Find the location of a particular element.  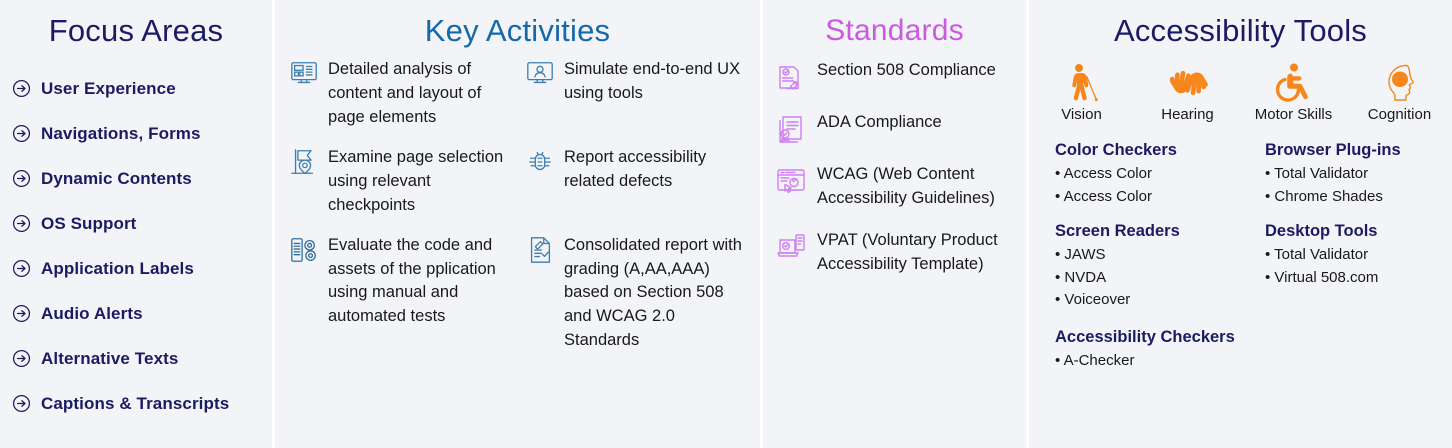

tools-list-item: Virtual 508.com is located at coordinates (1358, 278).